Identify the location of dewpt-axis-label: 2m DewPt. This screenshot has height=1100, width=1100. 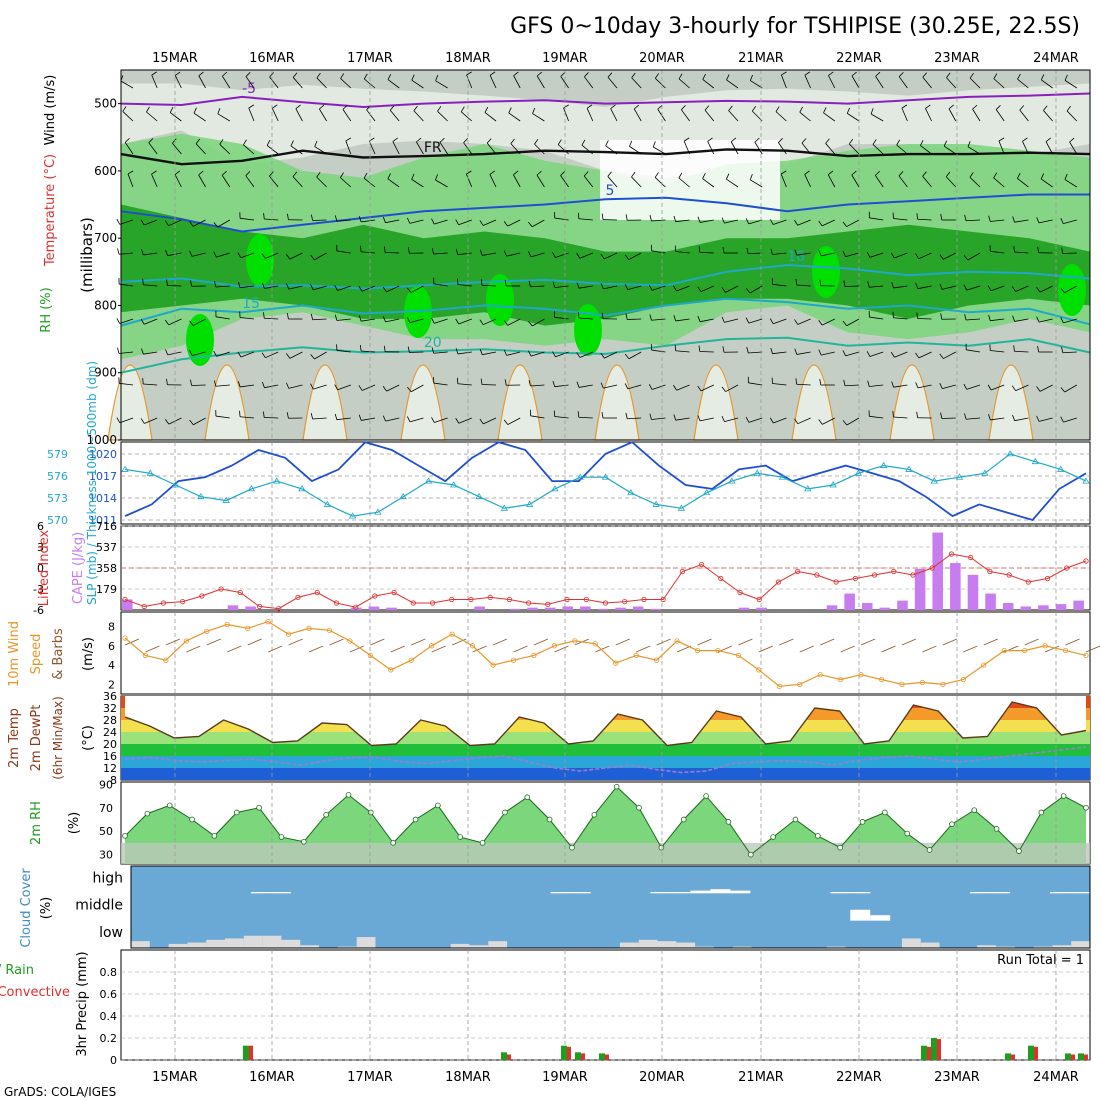
(36, 738).